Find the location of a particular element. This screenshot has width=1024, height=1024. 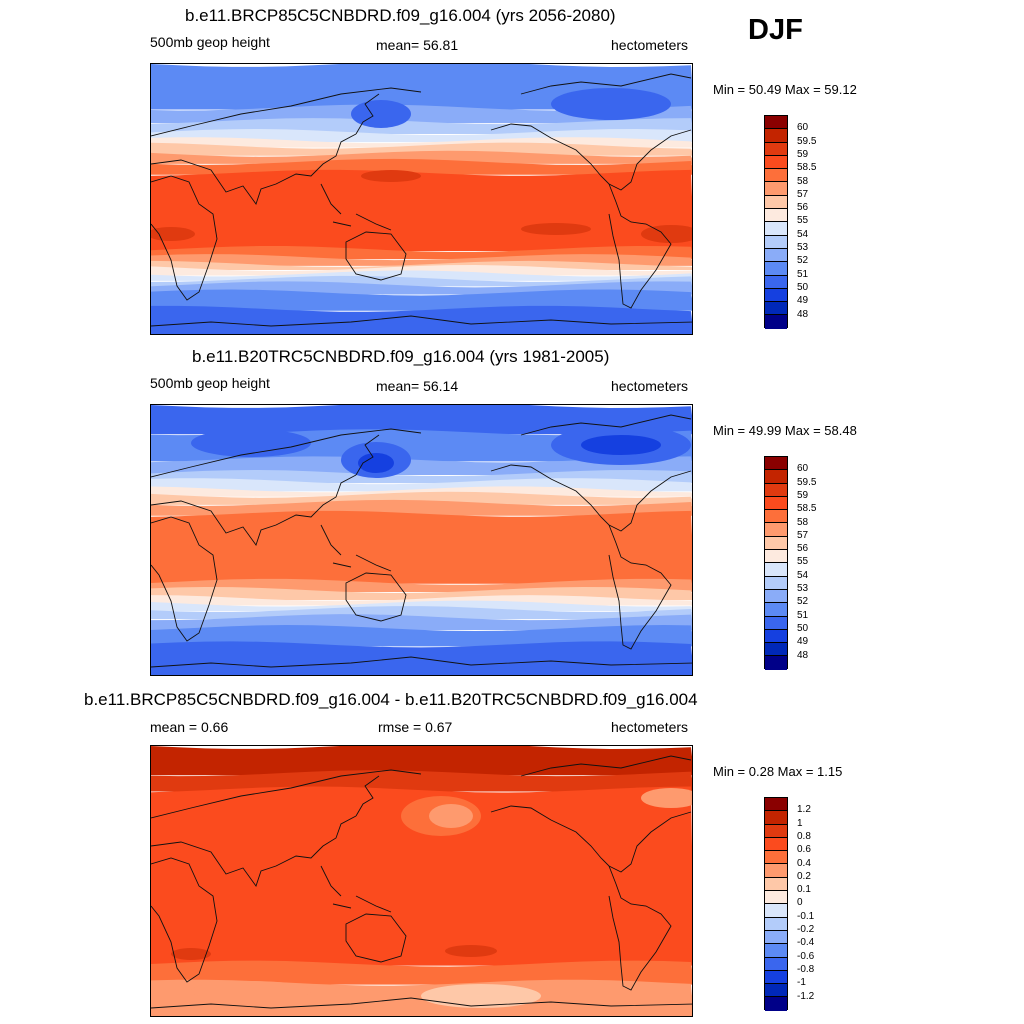

panel3-field is located at coordinates (421, 881).